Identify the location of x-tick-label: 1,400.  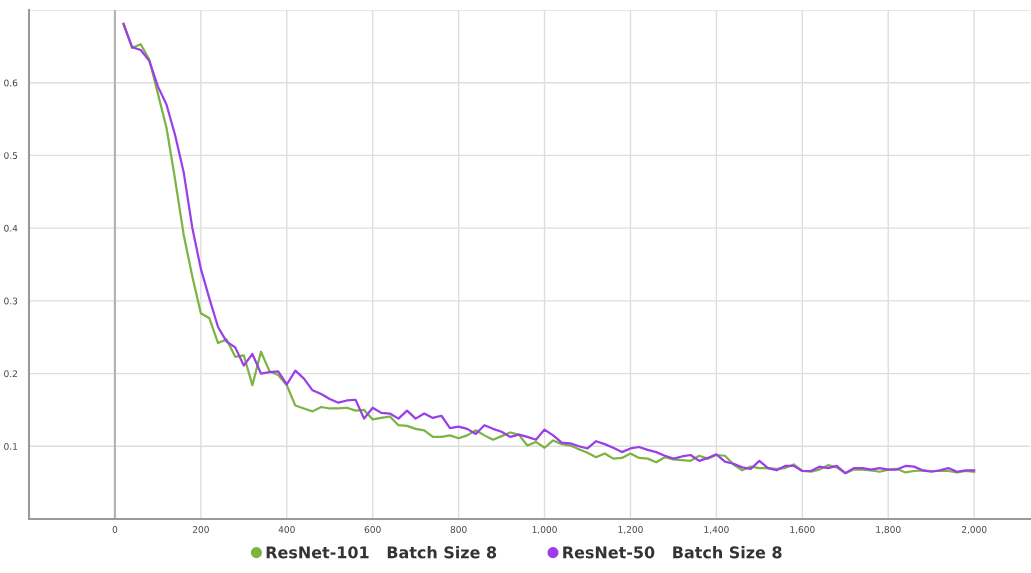
(716, 530).